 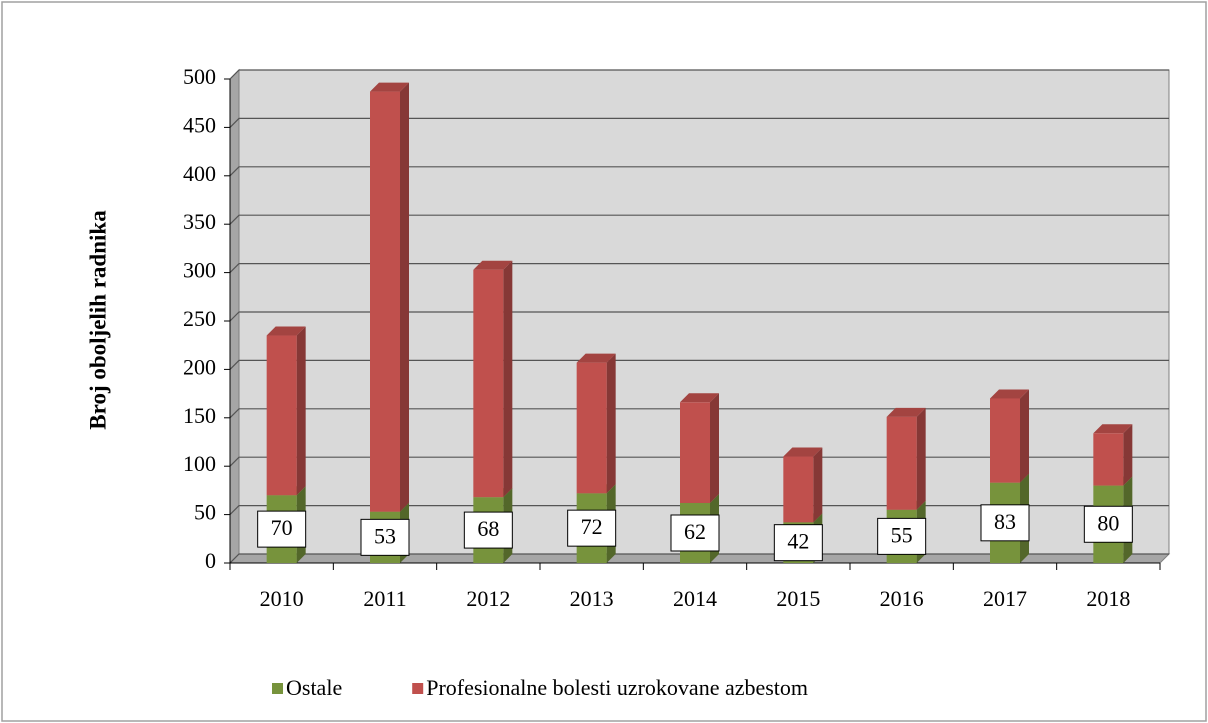 I want to click on data-label: 72, so click(x=592, y=526).